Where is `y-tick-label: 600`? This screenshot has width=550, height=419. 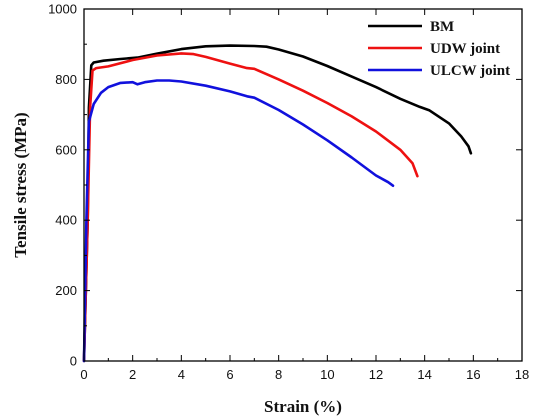 y-tick-label: 600 is located at coordinates (66, 149).